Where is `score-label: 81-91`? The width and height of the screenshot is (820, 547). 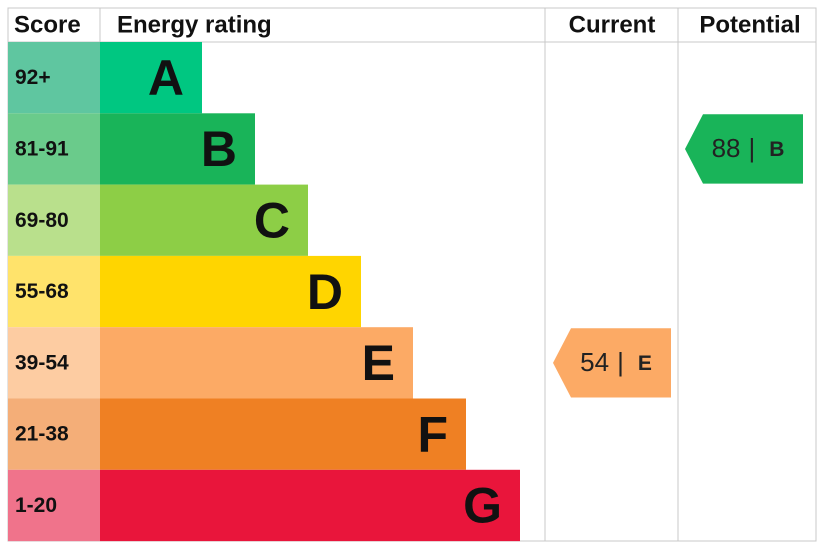
score-label: 81-91 is located at coordinates (42, 148).